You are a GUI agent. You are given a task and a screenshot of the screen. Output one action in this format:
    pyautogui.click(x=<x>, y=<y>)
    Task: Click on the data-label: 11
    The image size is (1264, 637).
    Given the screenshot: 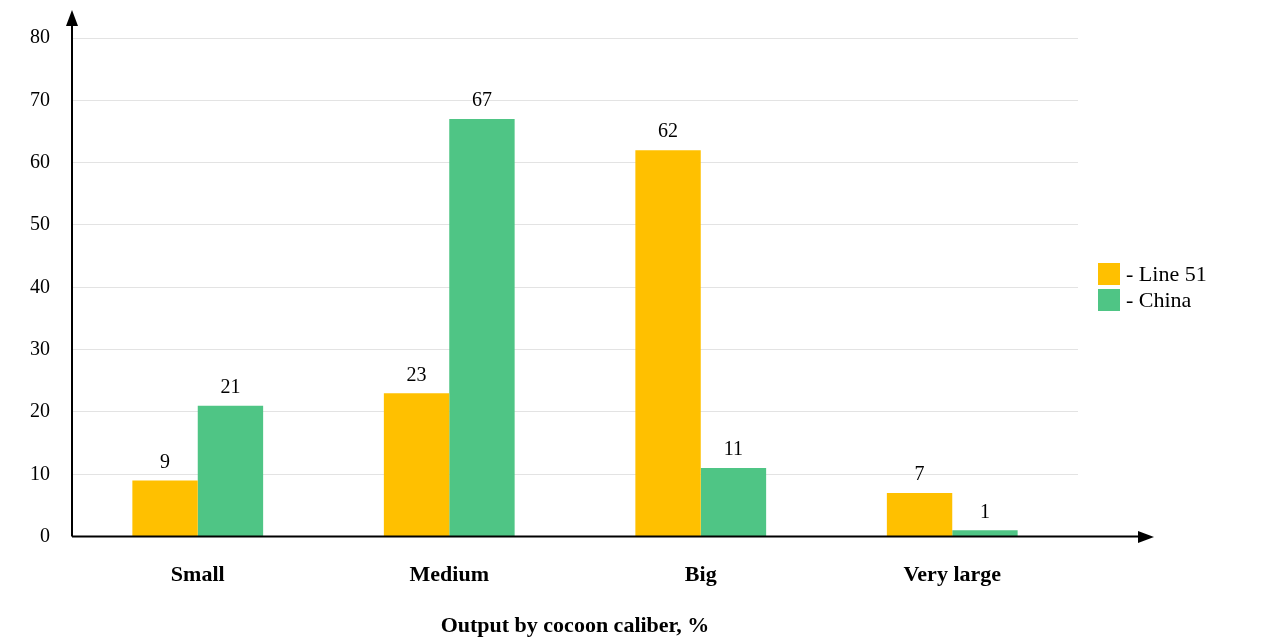 What is the action you would take?
    pyautogui.click(x=733, y=448)
    